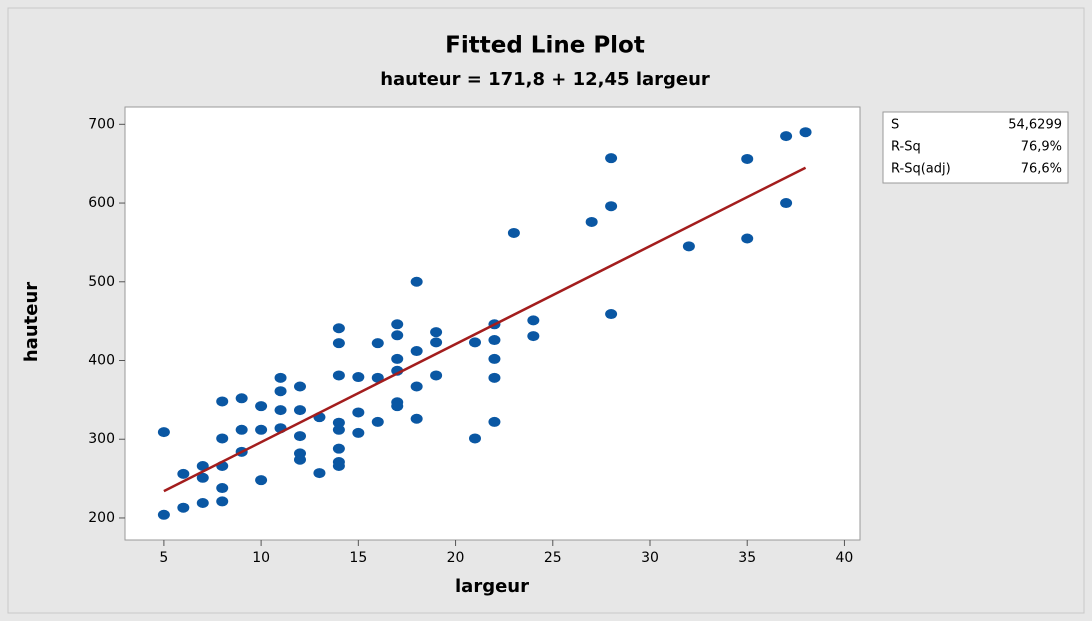  I want to click on chart-subtitle: hauteur = 171,8 + 12,45 largeur, so click(545, 79).